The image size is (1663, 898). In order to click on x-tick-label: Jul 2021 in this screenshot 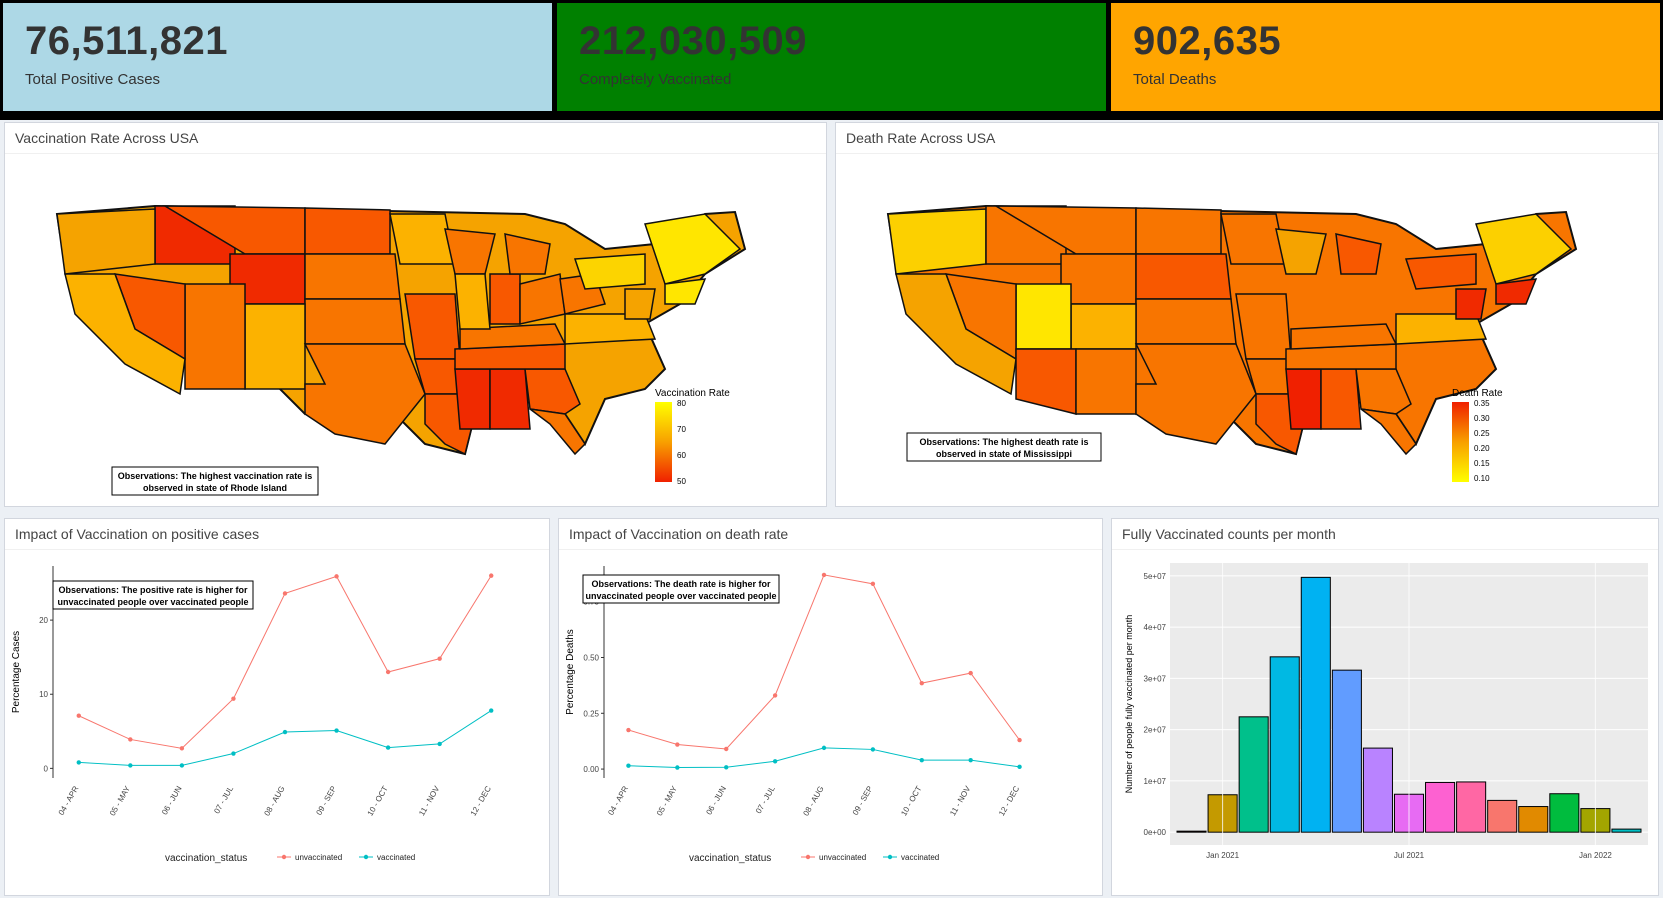, I will do `click(1409, 855)`.